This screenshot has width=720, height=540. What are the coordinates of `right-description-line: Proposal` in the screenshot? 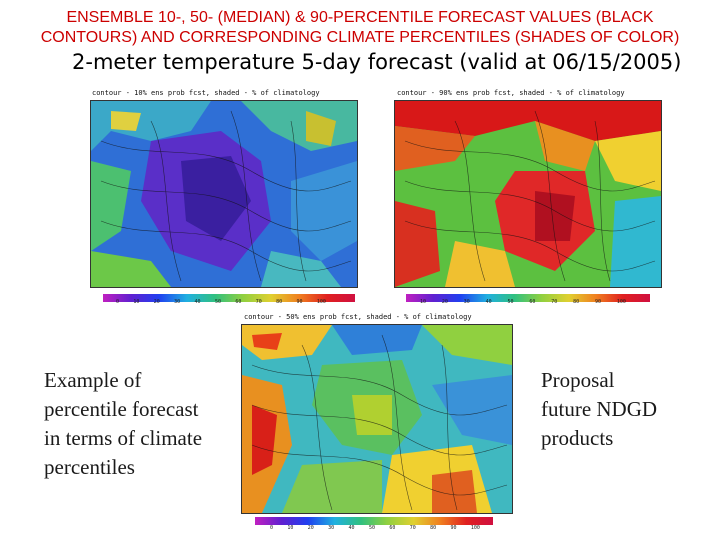 It's located at (578, 380).